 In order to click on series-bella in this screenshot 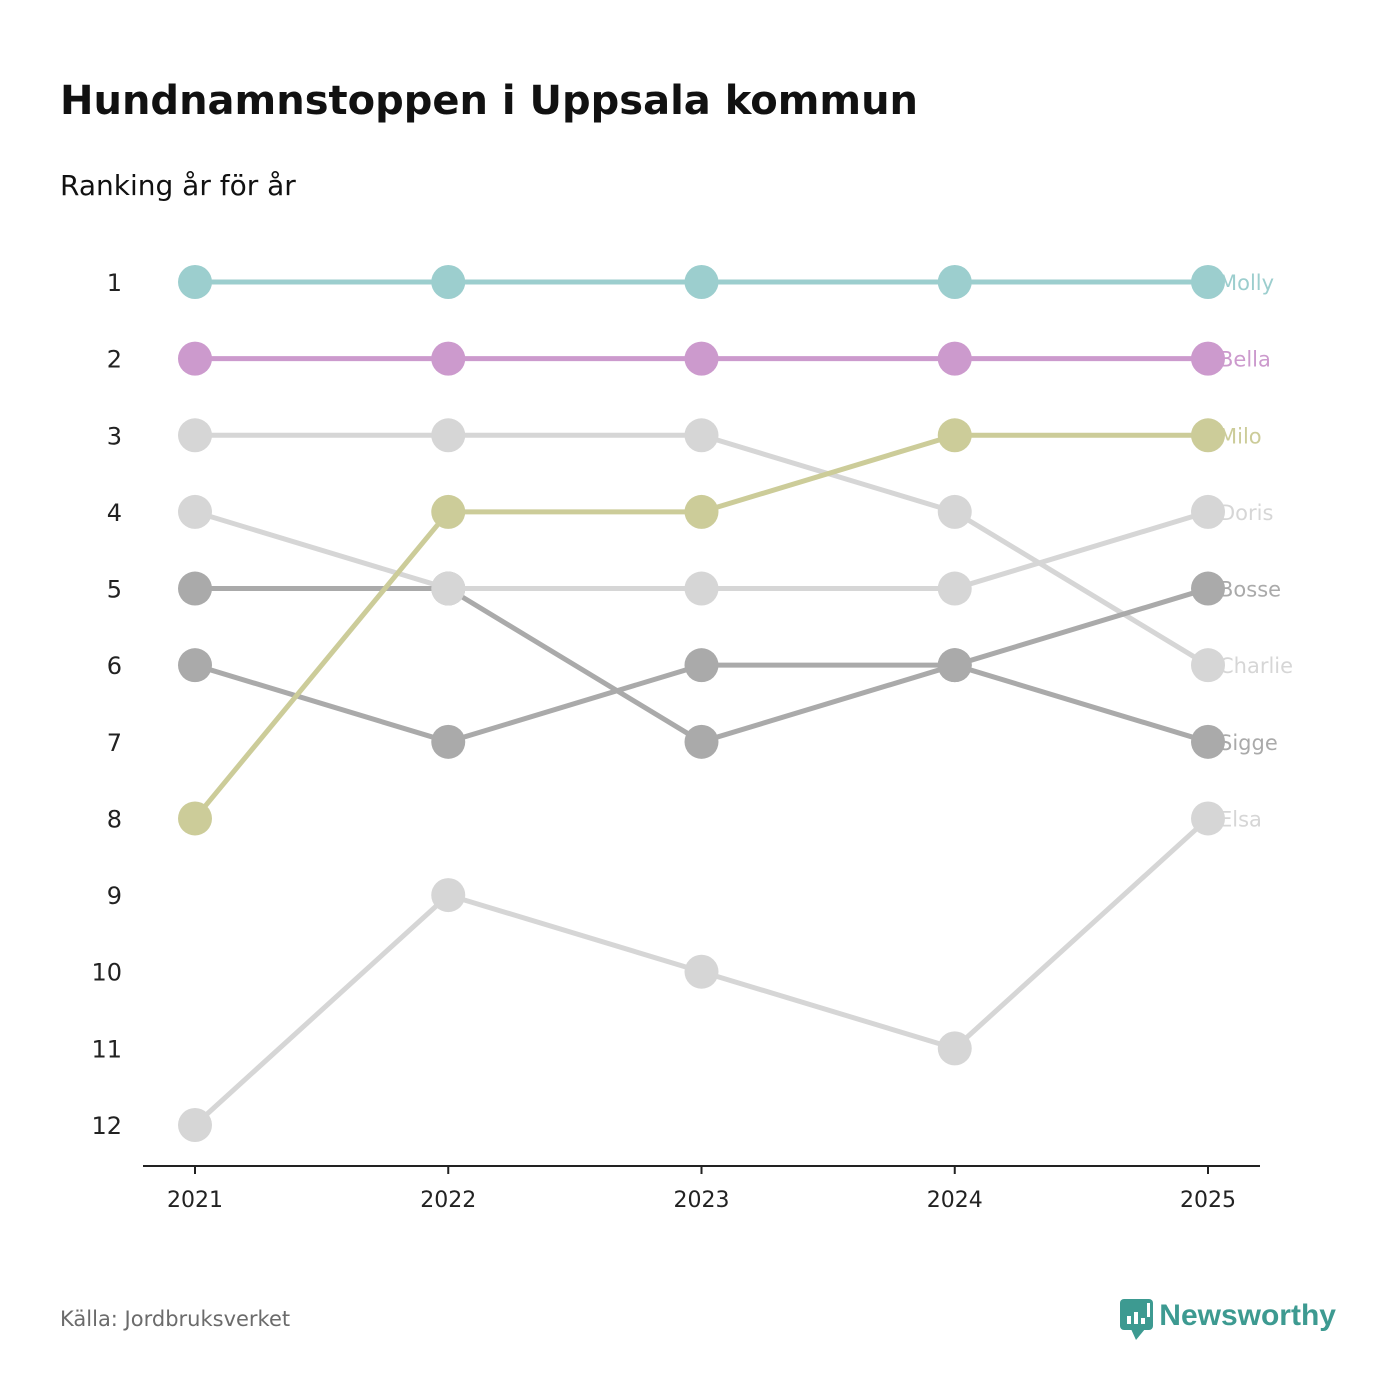, I will do `click(701, 358)`.